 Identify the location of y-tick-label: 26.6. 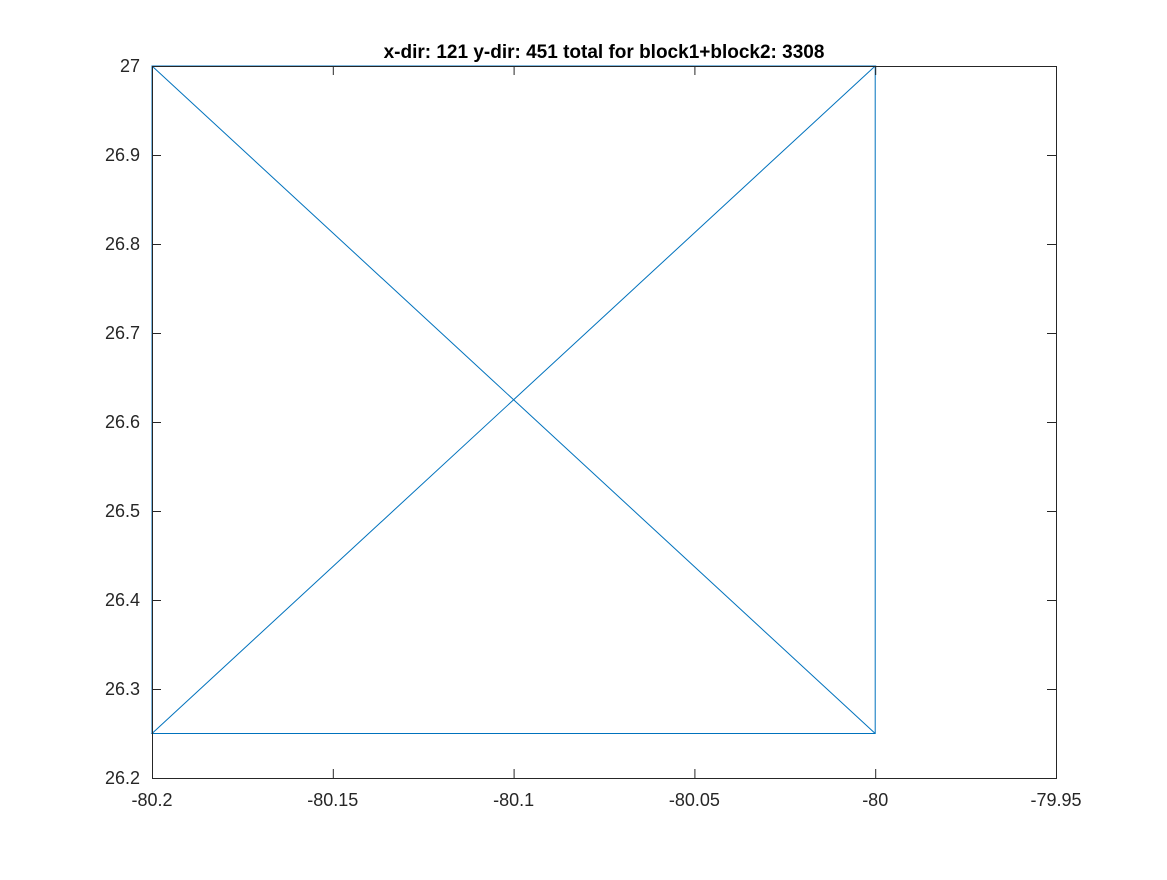
(122, 422).